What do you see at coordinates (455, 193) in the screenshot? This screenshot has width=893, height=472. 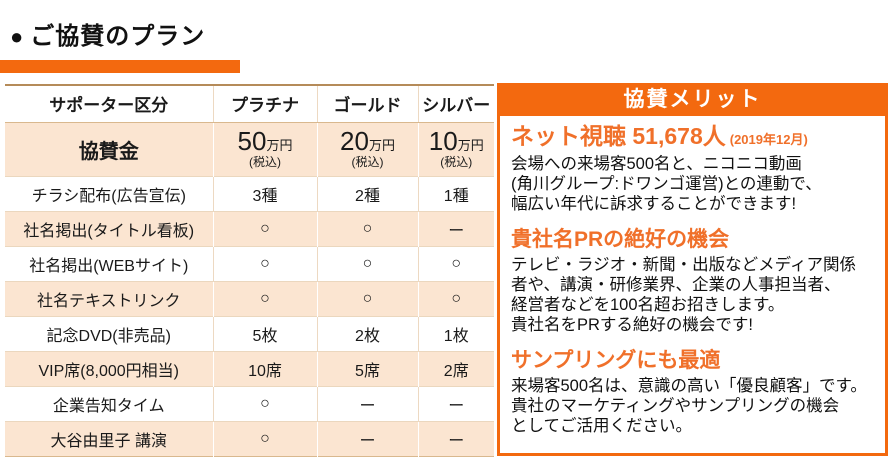 I see `cell-value: 1種` at bounding box center [455, 193].